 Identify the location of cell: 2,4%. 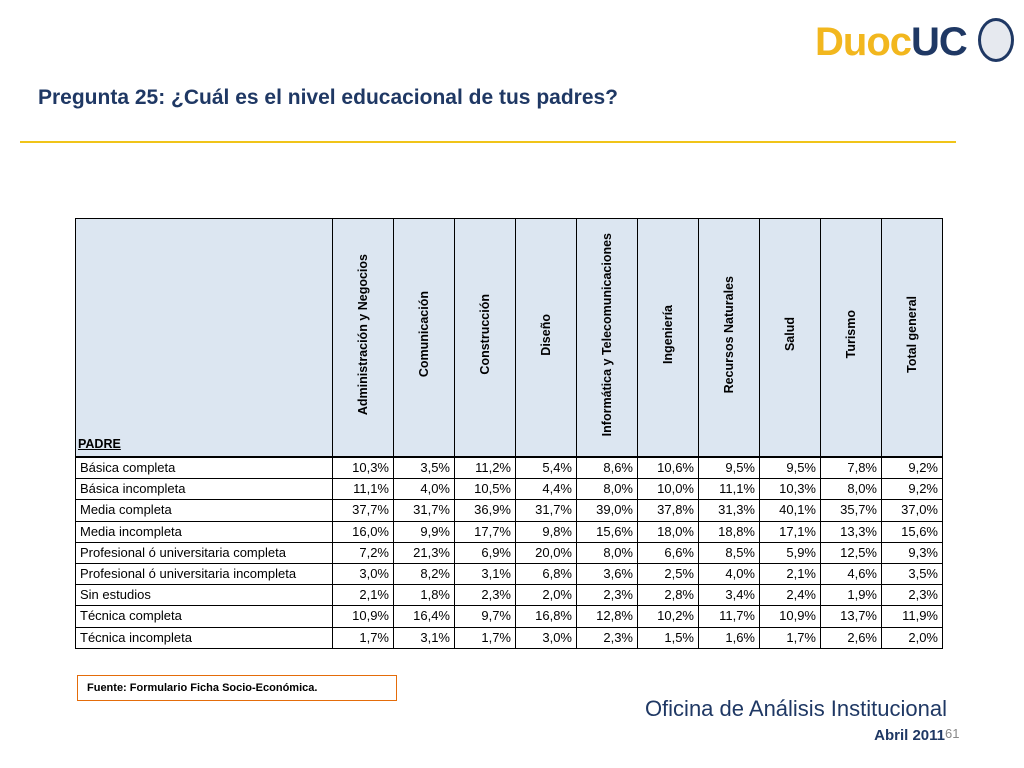
(790, 595).